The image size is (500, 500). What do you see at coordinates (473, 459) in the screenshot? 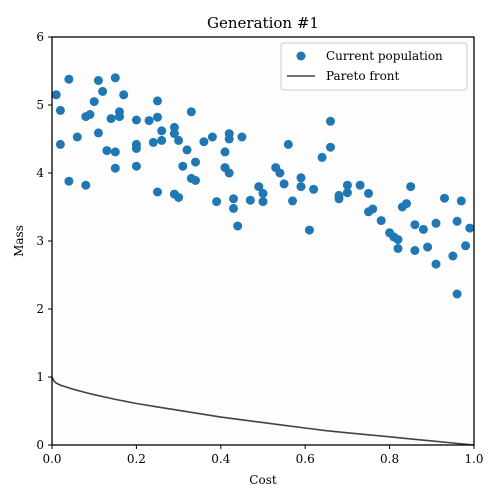
I see `x-tick-label: 1.0` at bounding box center [473, 459].